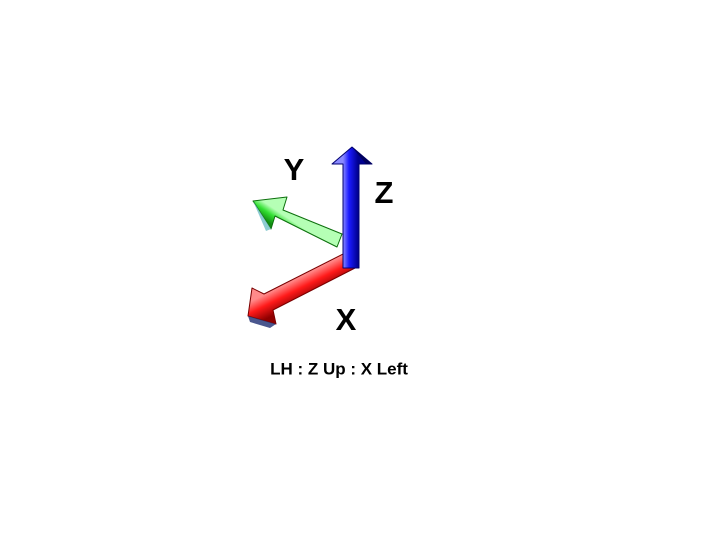 The height and width of the screenshot is (540, 720). Describe the element at coordinates (339, 368) in the screenshot. I see `coordinate-system-caption: LH : Z Up : X Left` at that location.